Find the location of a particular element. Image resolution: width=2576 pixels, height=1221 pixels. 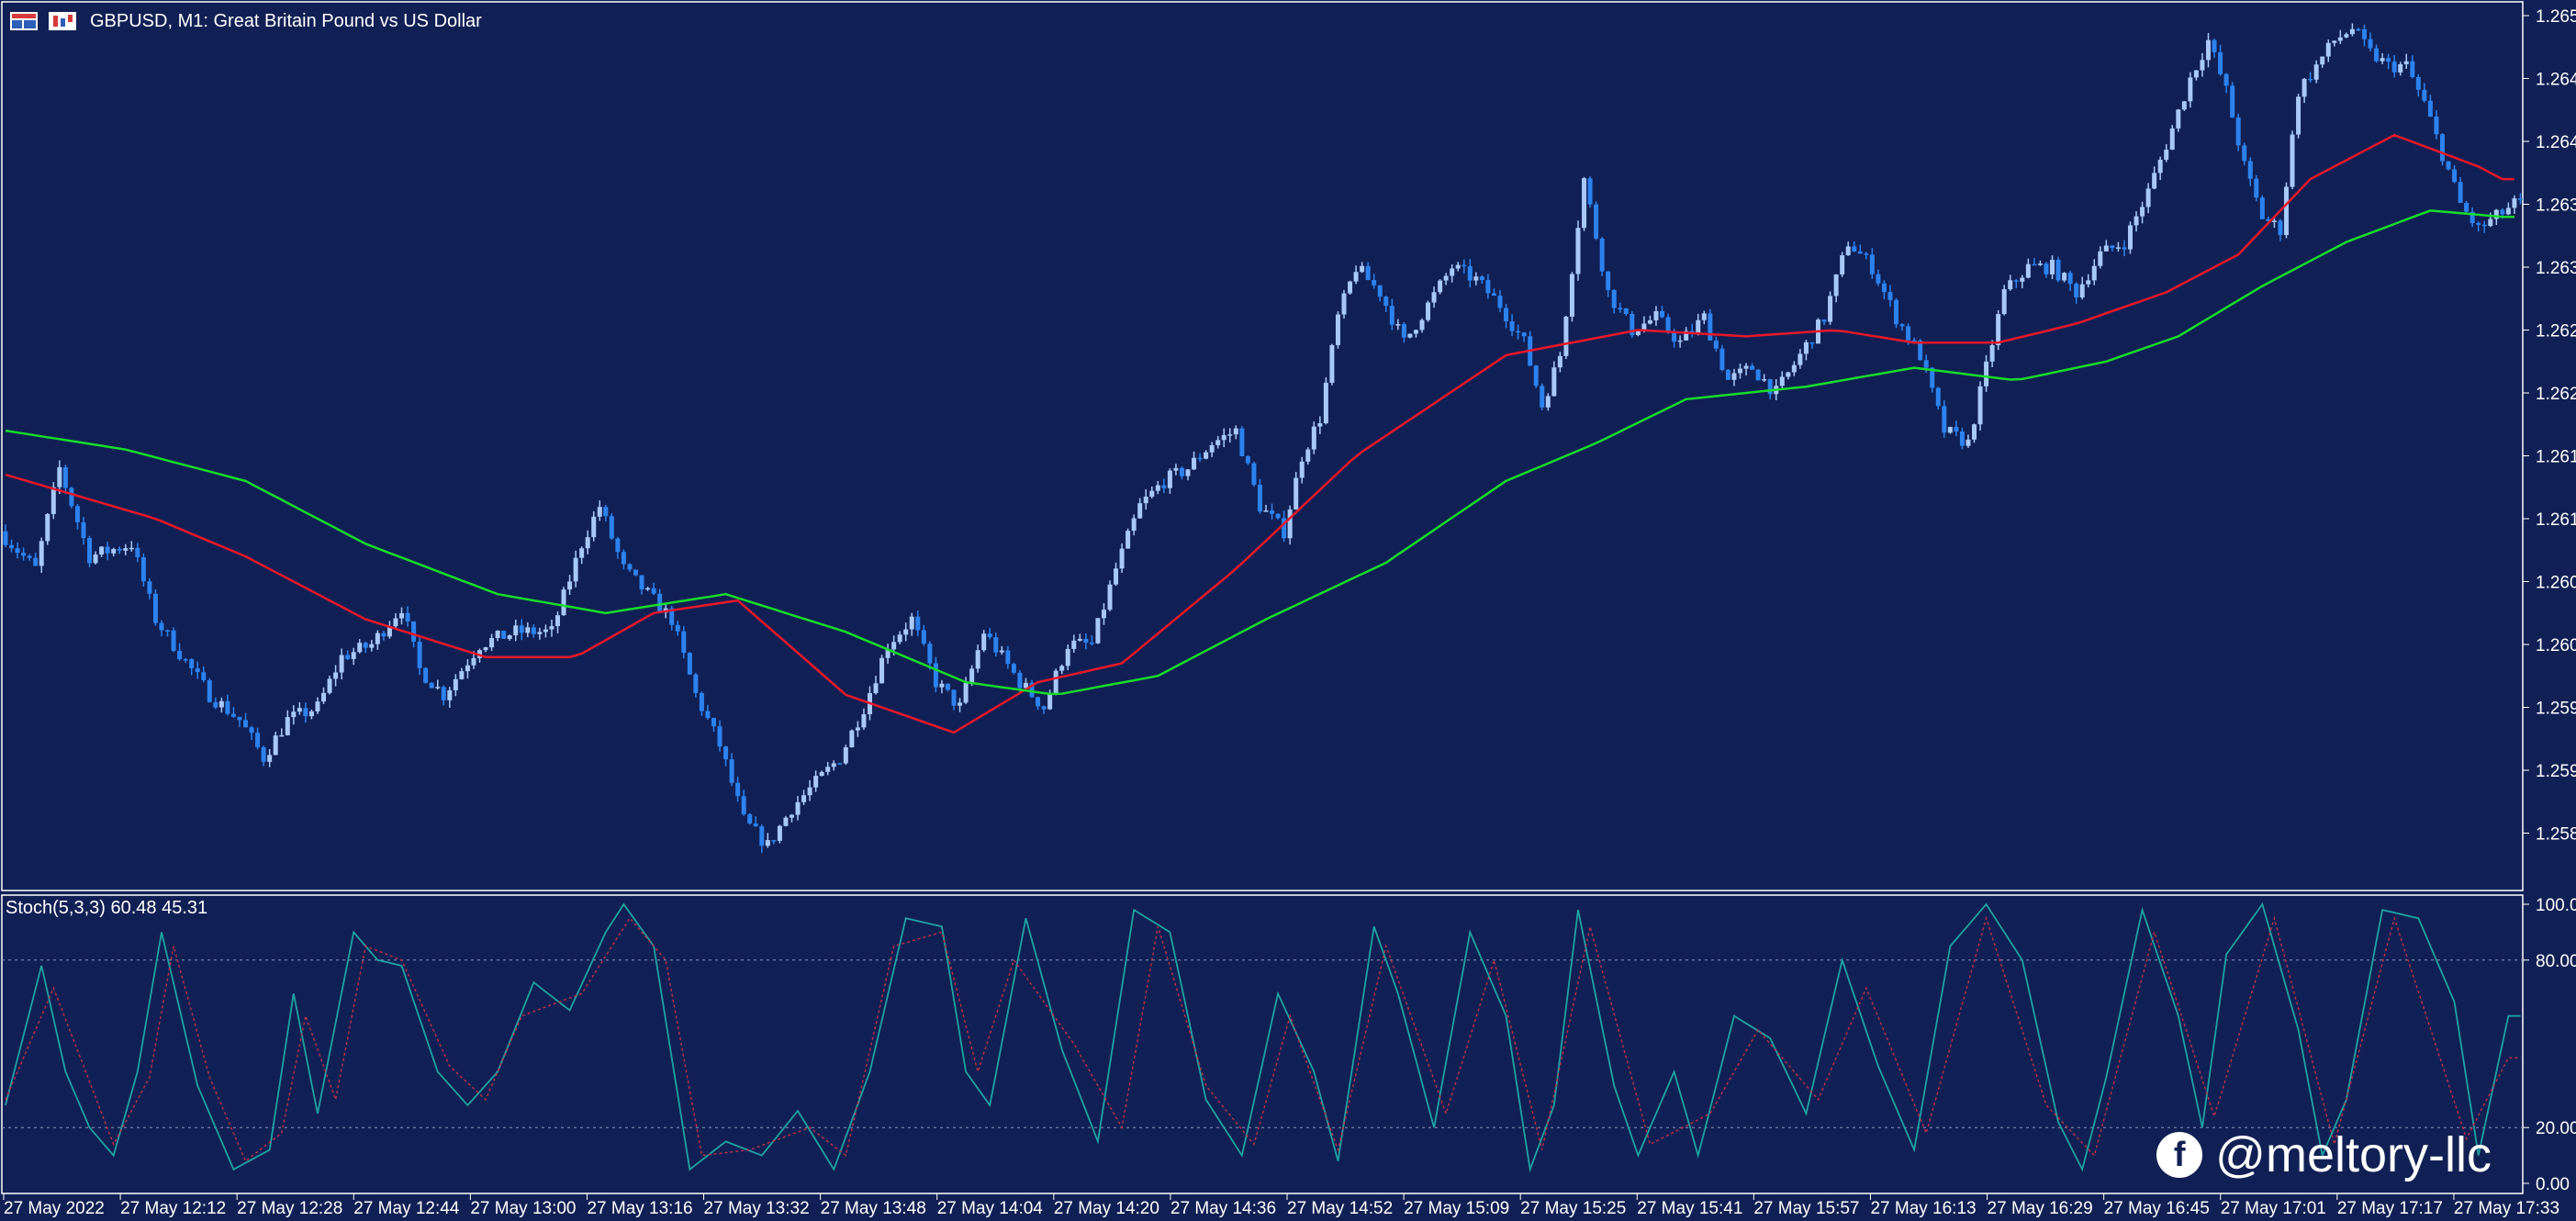

candlestick-chart-icon is located at coordinates (62, 21).